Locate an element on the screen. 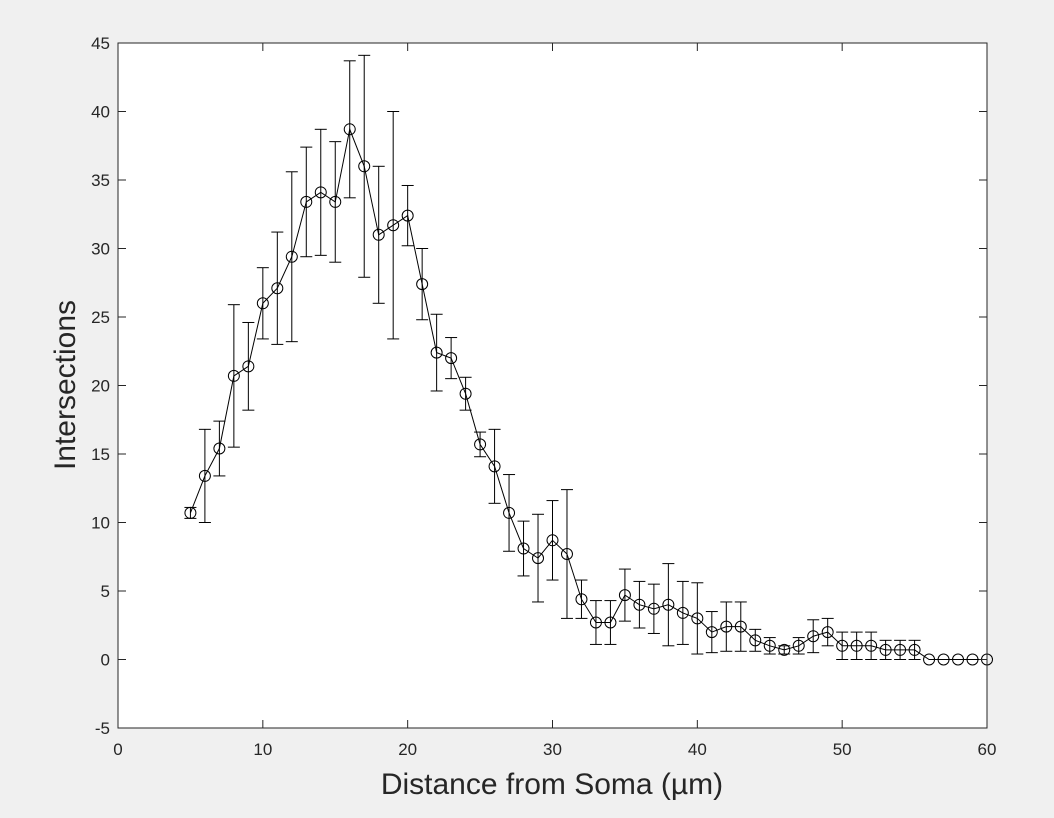 The image size is (1054, 818). x-tick-label: 30 is located at coordinates (552, 749).